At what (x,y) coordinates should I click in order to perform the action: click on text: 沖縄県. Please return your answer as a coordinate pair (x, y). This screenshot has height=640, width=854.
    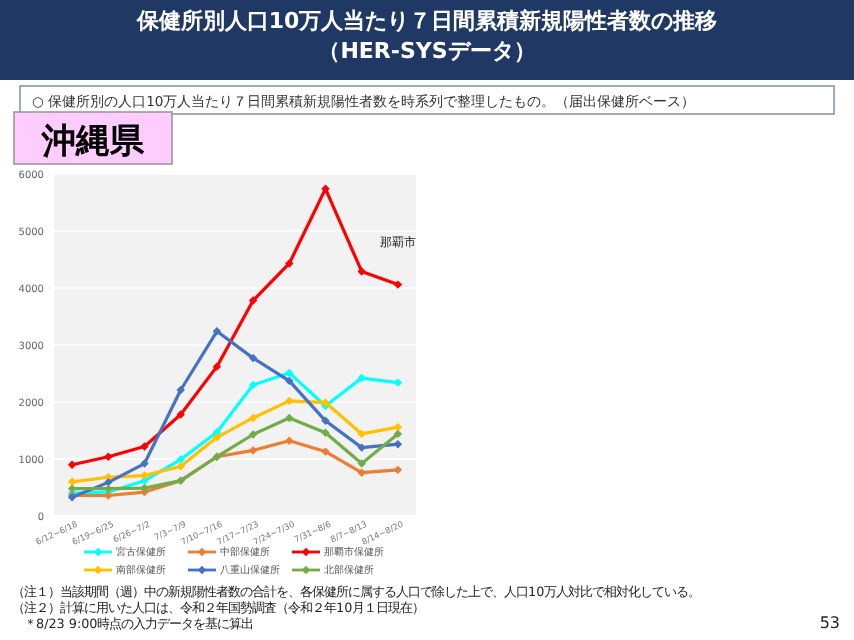
    Looking at the image, I should click on (93, 142).